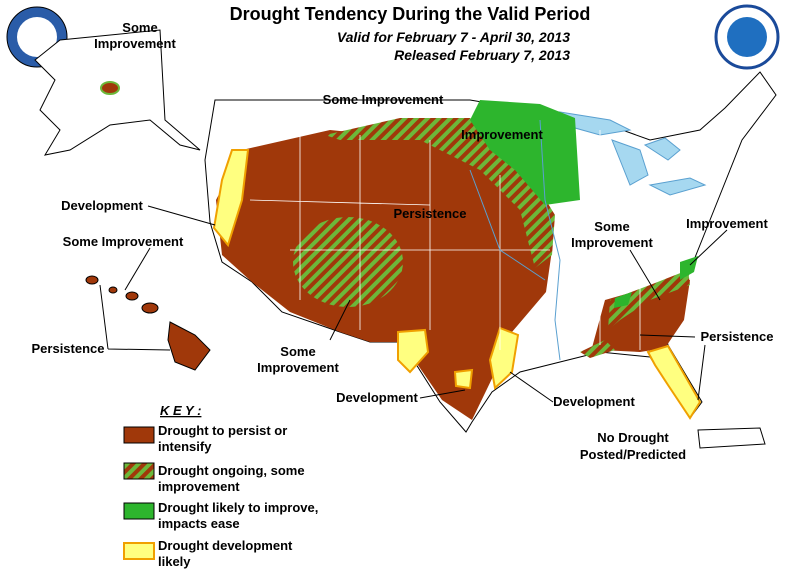 The width and height of the screenshot is (788, 575). What do you see at coordinates (633, 446) in the screenshot?
I see `label: No Drought Posted/Predicted` at bounding box center [633, 446].